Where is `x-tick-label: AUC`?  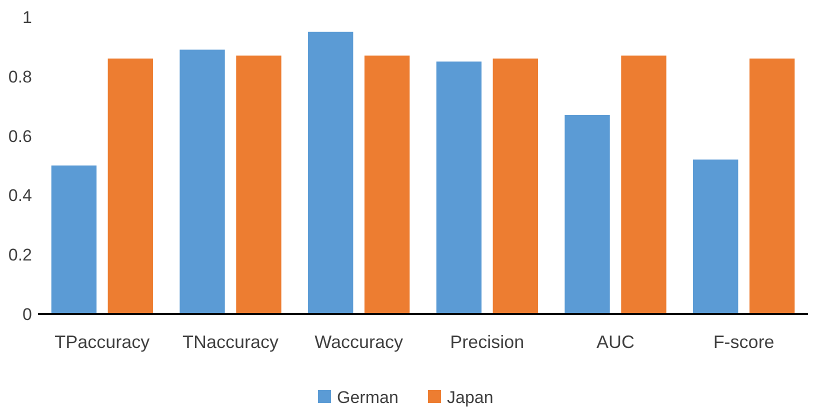 x-tick-label: AUC is located at coordinates (615, 342).